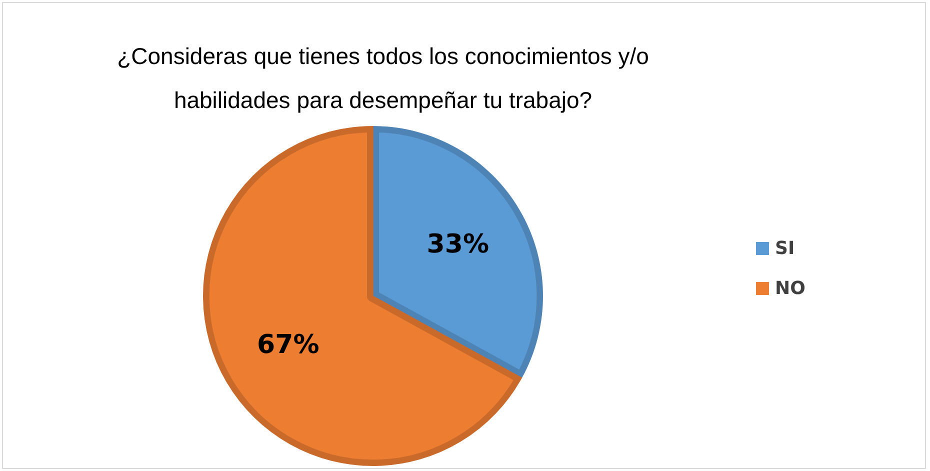  Describe the element at coordinates (785, 248) in the screenshot. I see `legend-label: SI` at that location.